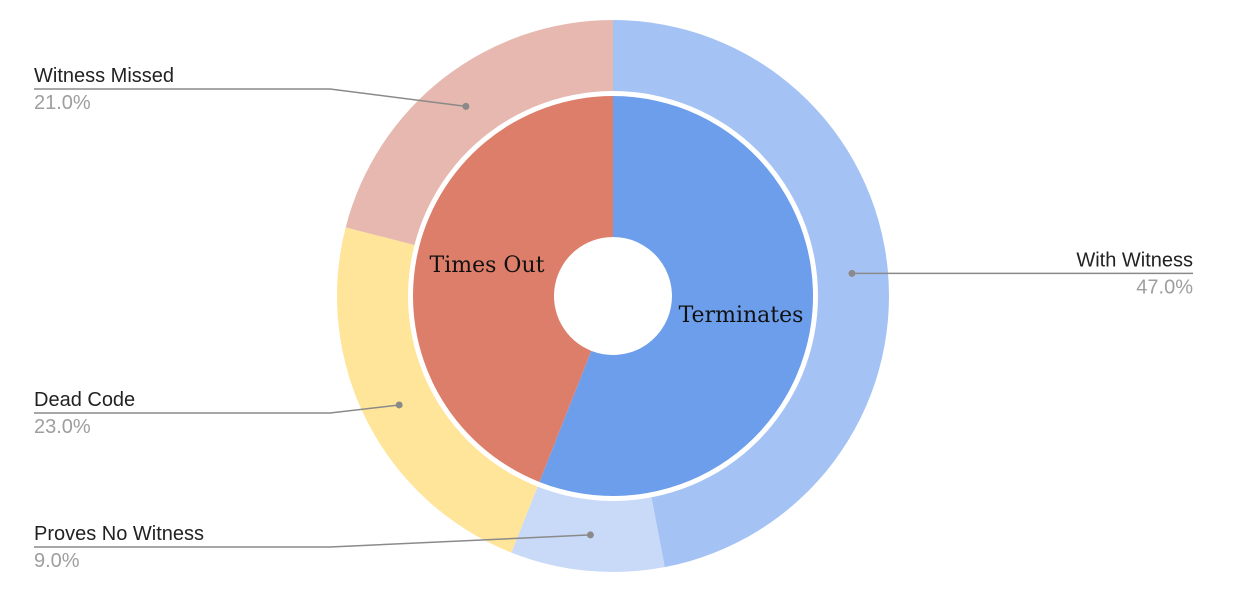 This screenshot has height=592, width=1255. What do you see at coordinates (487, 265) in the screenshot?
I see `inner-label-times-out: Times Out` at bounding box center [487, 265].